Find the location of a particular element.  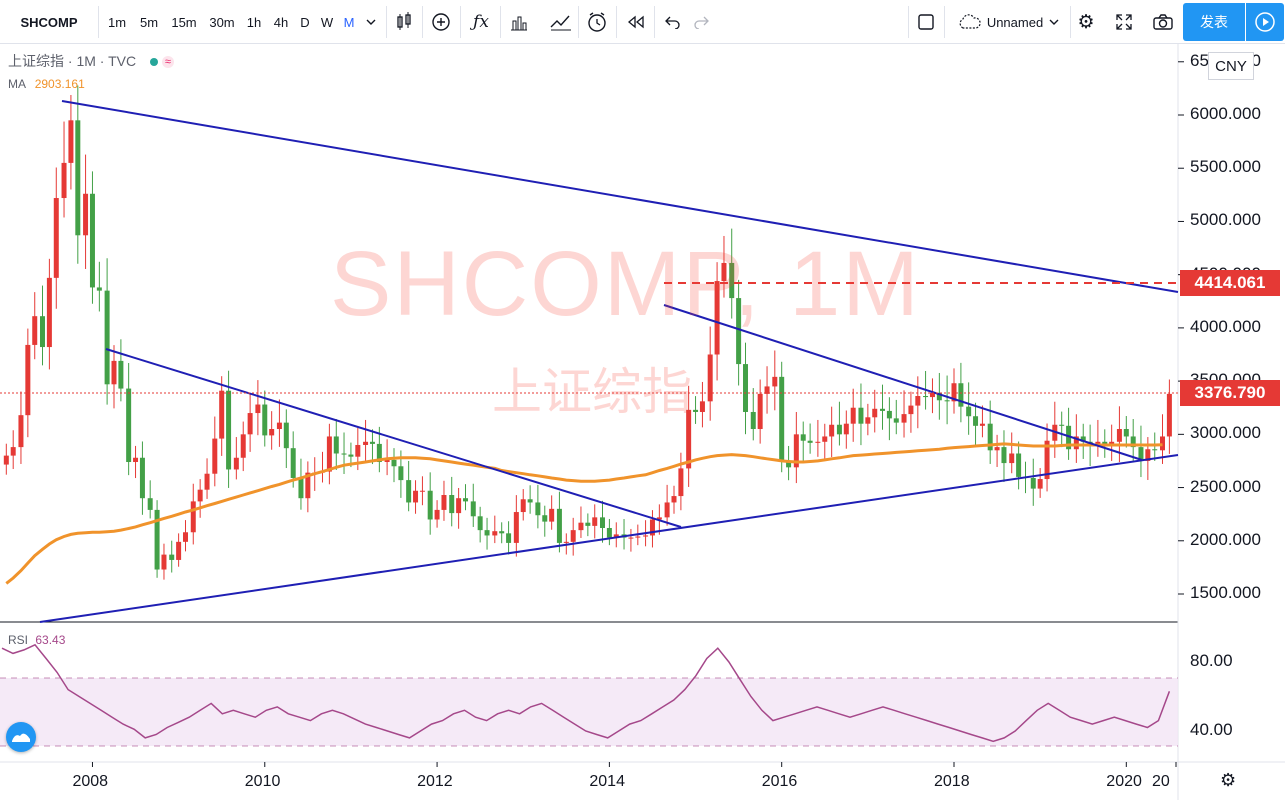

price-axis-label: 2000.000 is located at coordinates (1225, 539).